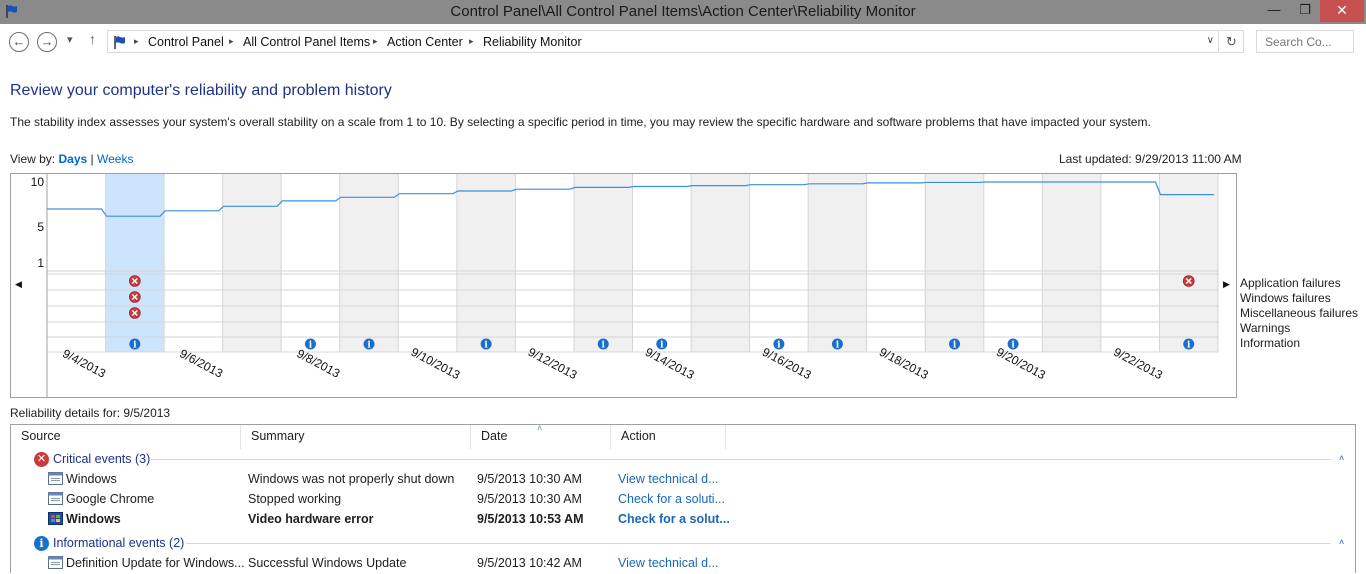 Image resolution: width=1366 pixels, height=574 pixels. I want to click on y-tick-label: 10, so click(38, 182).